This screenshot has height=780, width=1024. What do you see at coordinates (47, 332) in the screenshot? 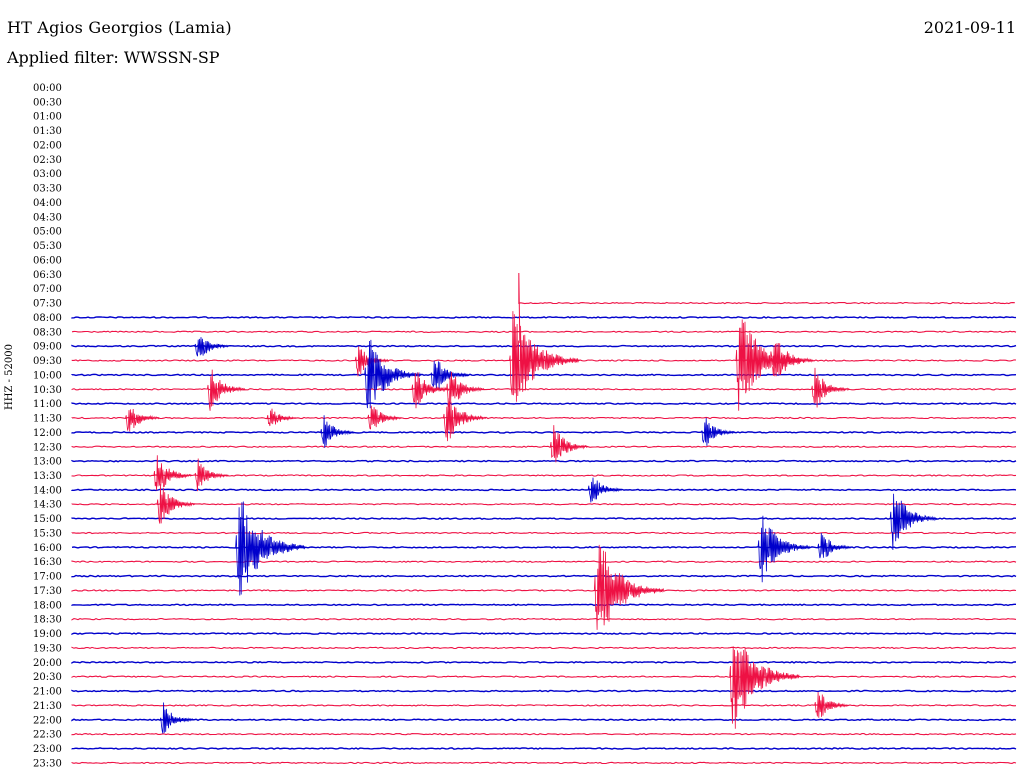
I see `row-label: 08:30` at bounding box center [47, 332].